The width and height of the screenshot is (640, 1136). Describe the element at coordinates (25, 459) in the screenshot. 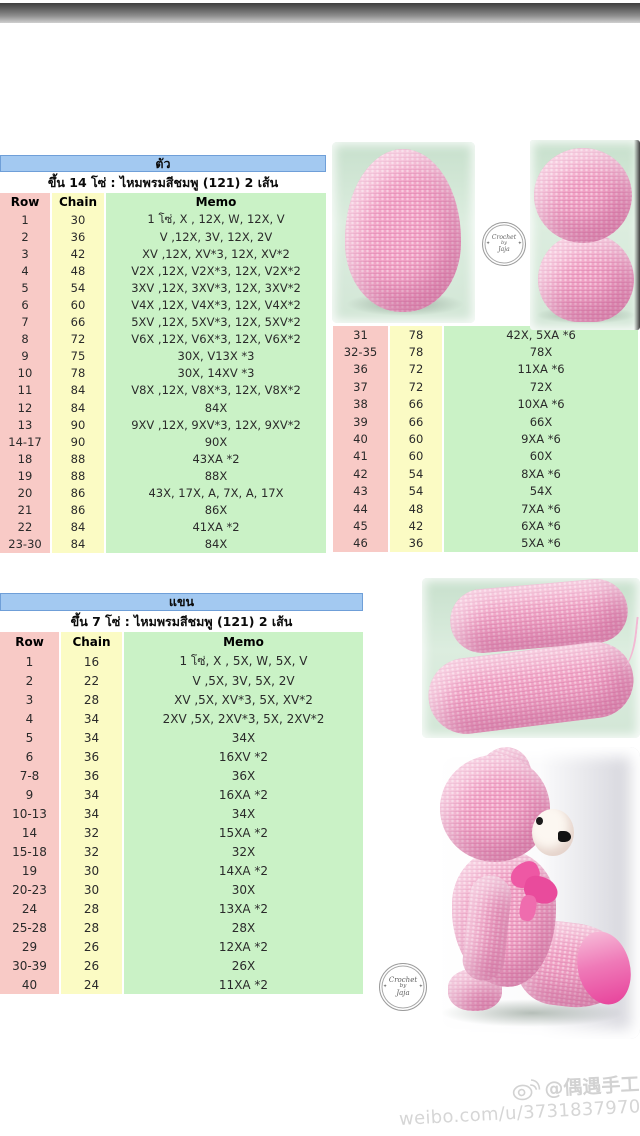

I see `table-cell: 18` at that location.